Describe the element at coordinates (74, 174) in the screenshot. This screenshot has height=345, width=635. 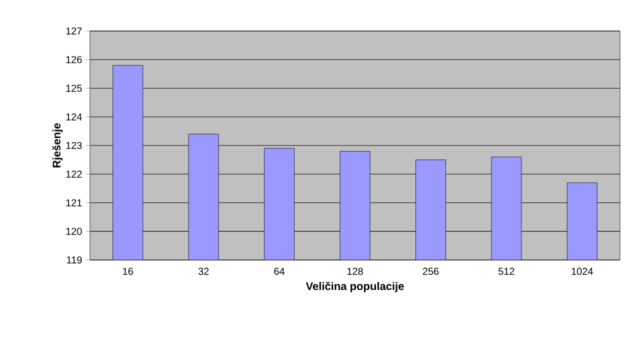
I see `y-tick-label: 122` at that location.